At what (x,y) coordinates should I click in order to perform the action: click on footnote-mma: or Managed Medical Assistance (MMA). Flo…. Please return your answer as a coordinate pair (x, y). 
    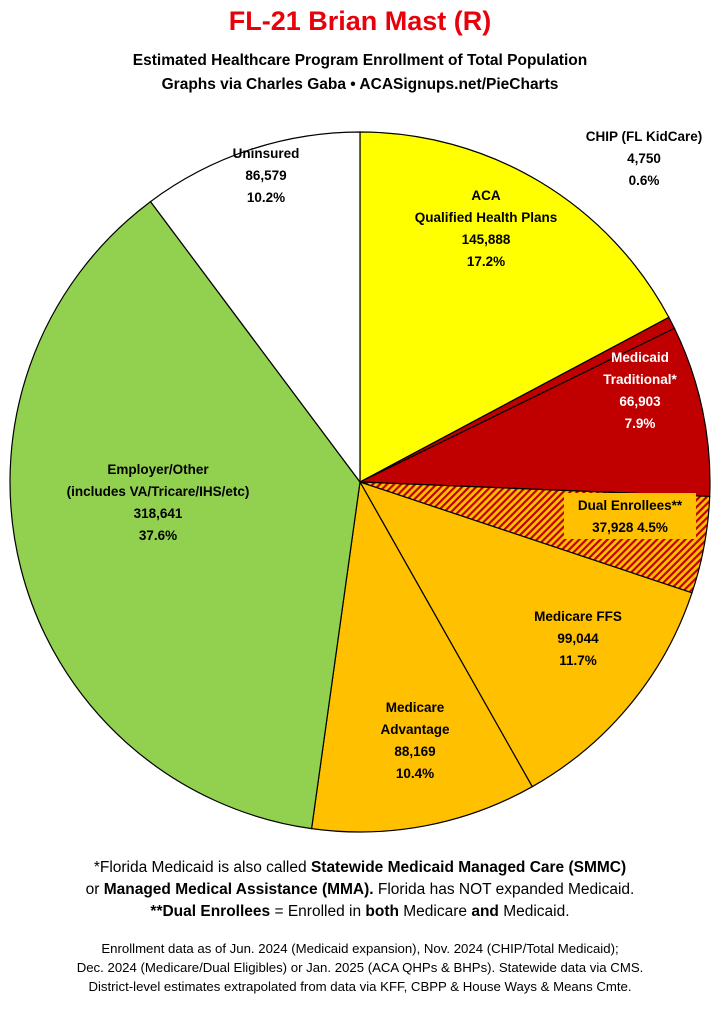
    Looking at the image, I should click on (360, 889).